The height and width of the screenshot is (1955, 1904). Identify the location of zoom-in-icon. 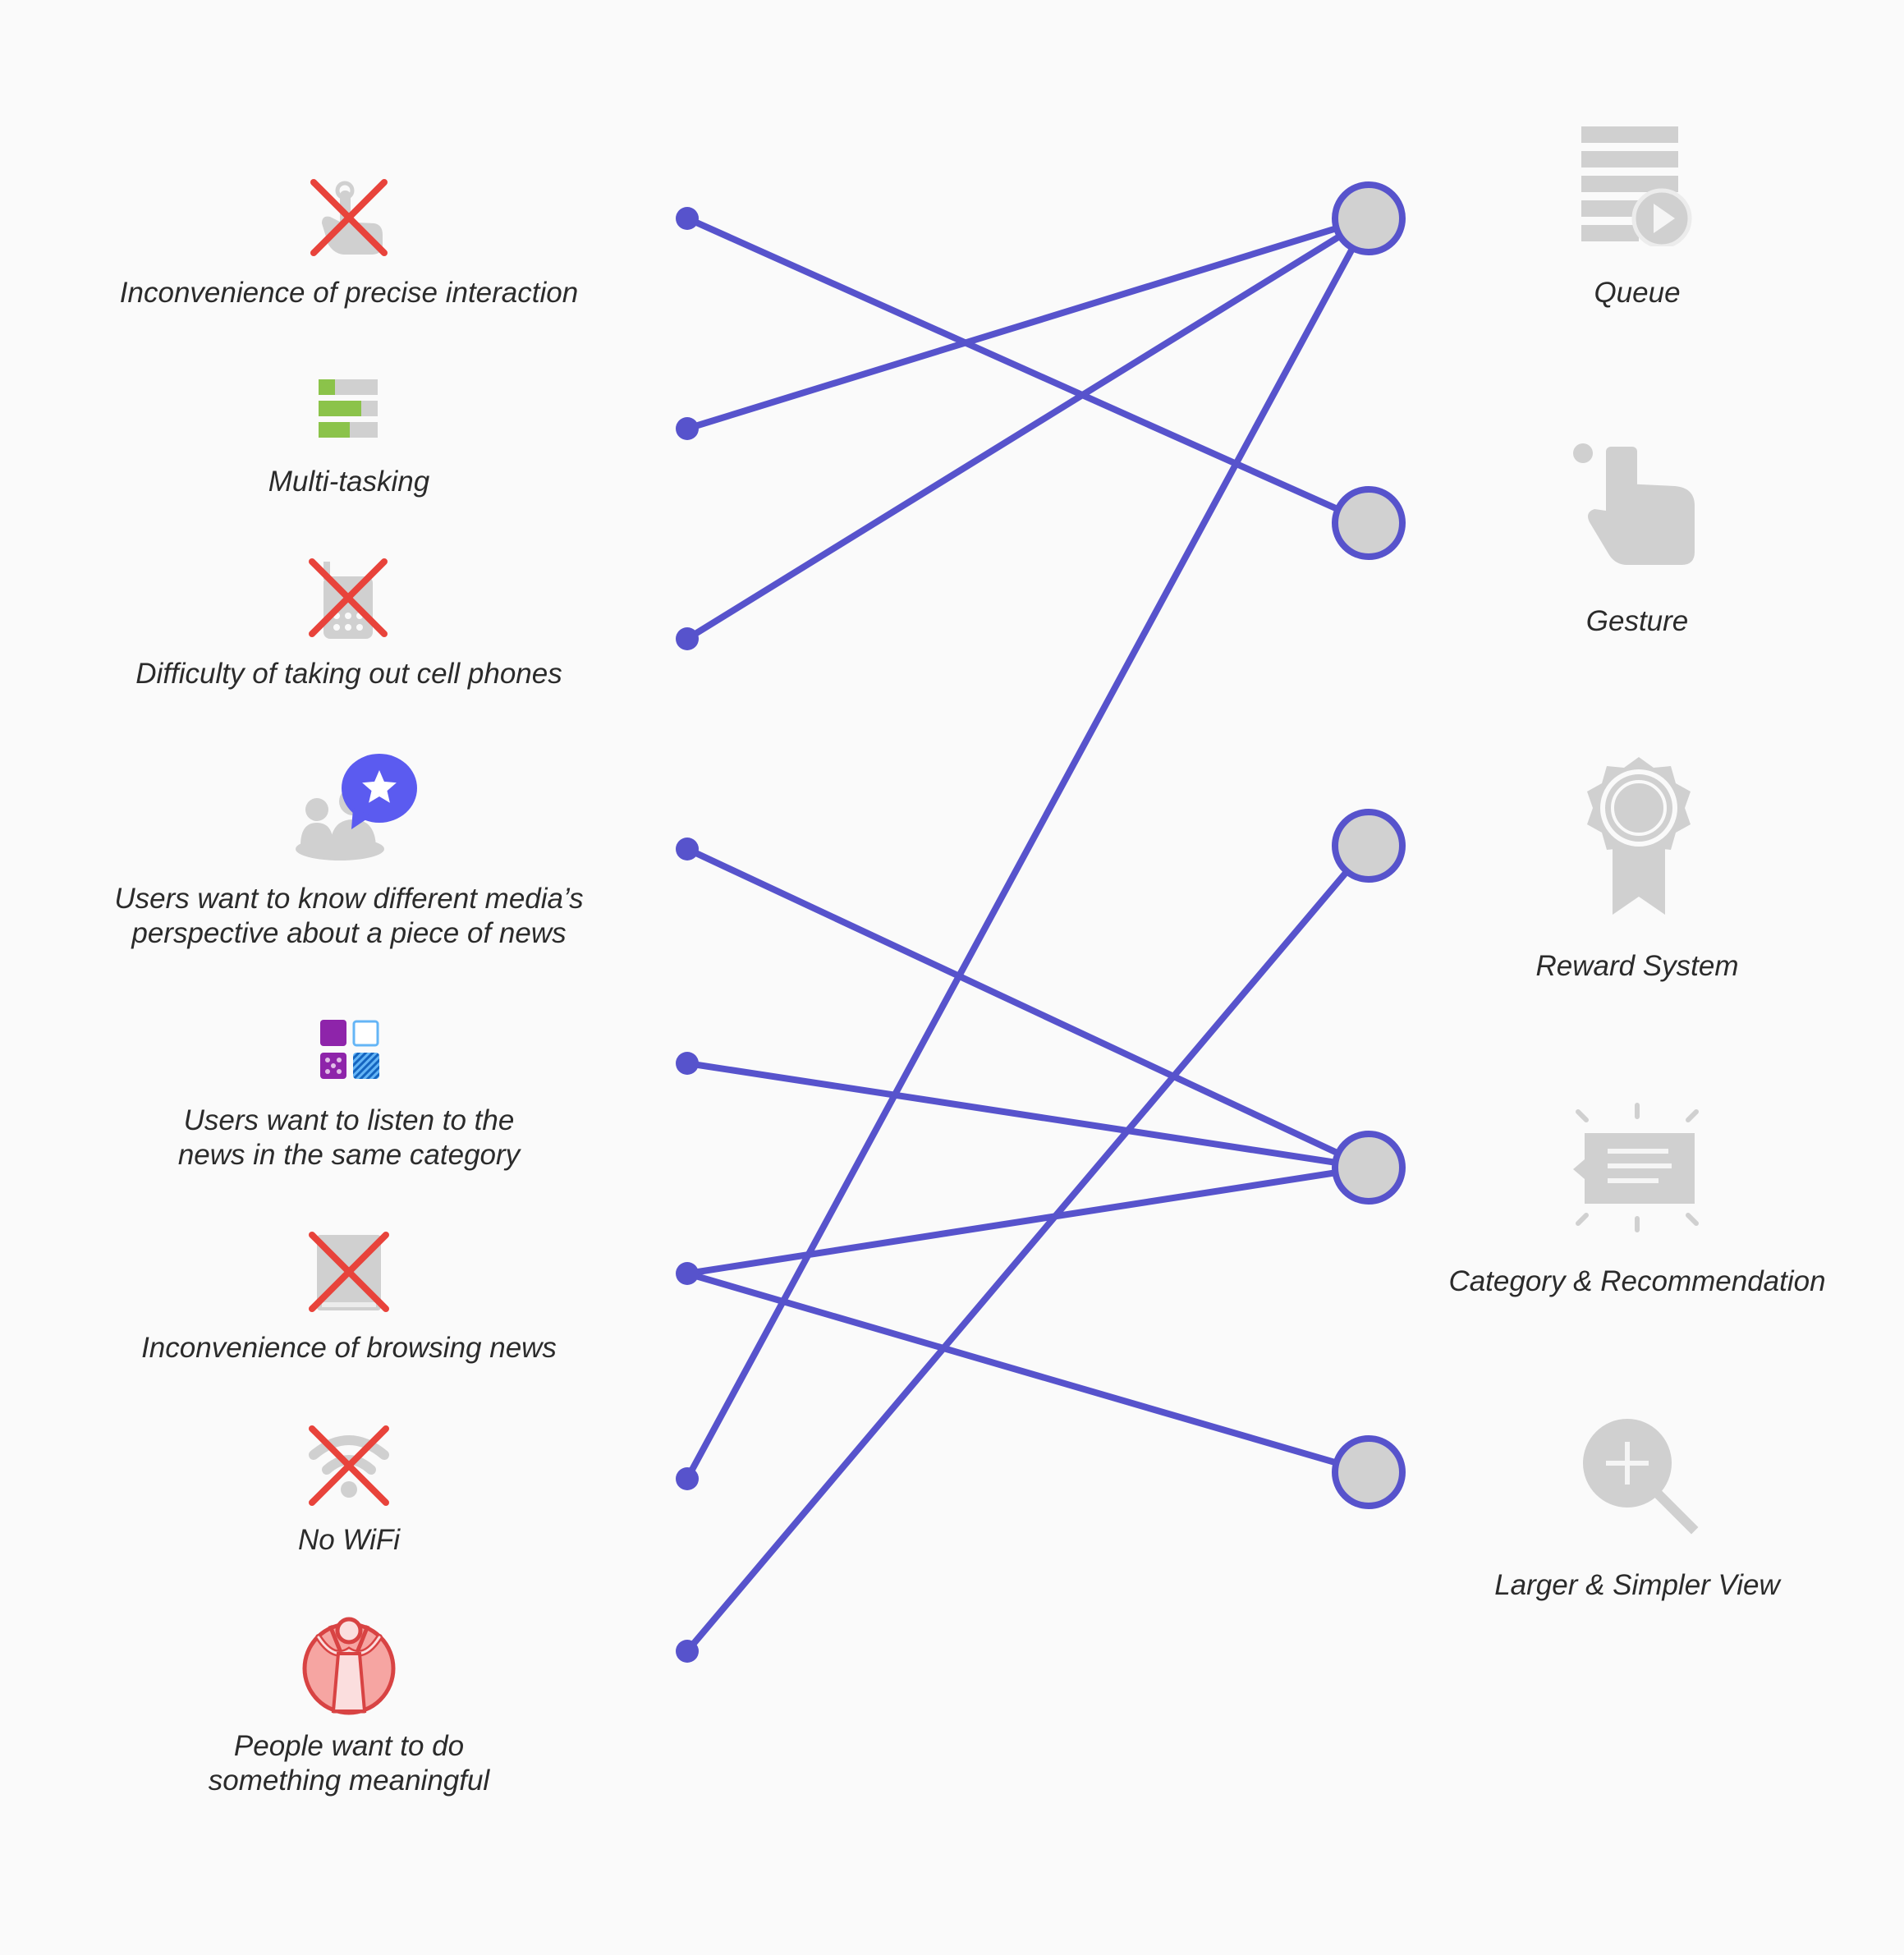
(1641, 1477).